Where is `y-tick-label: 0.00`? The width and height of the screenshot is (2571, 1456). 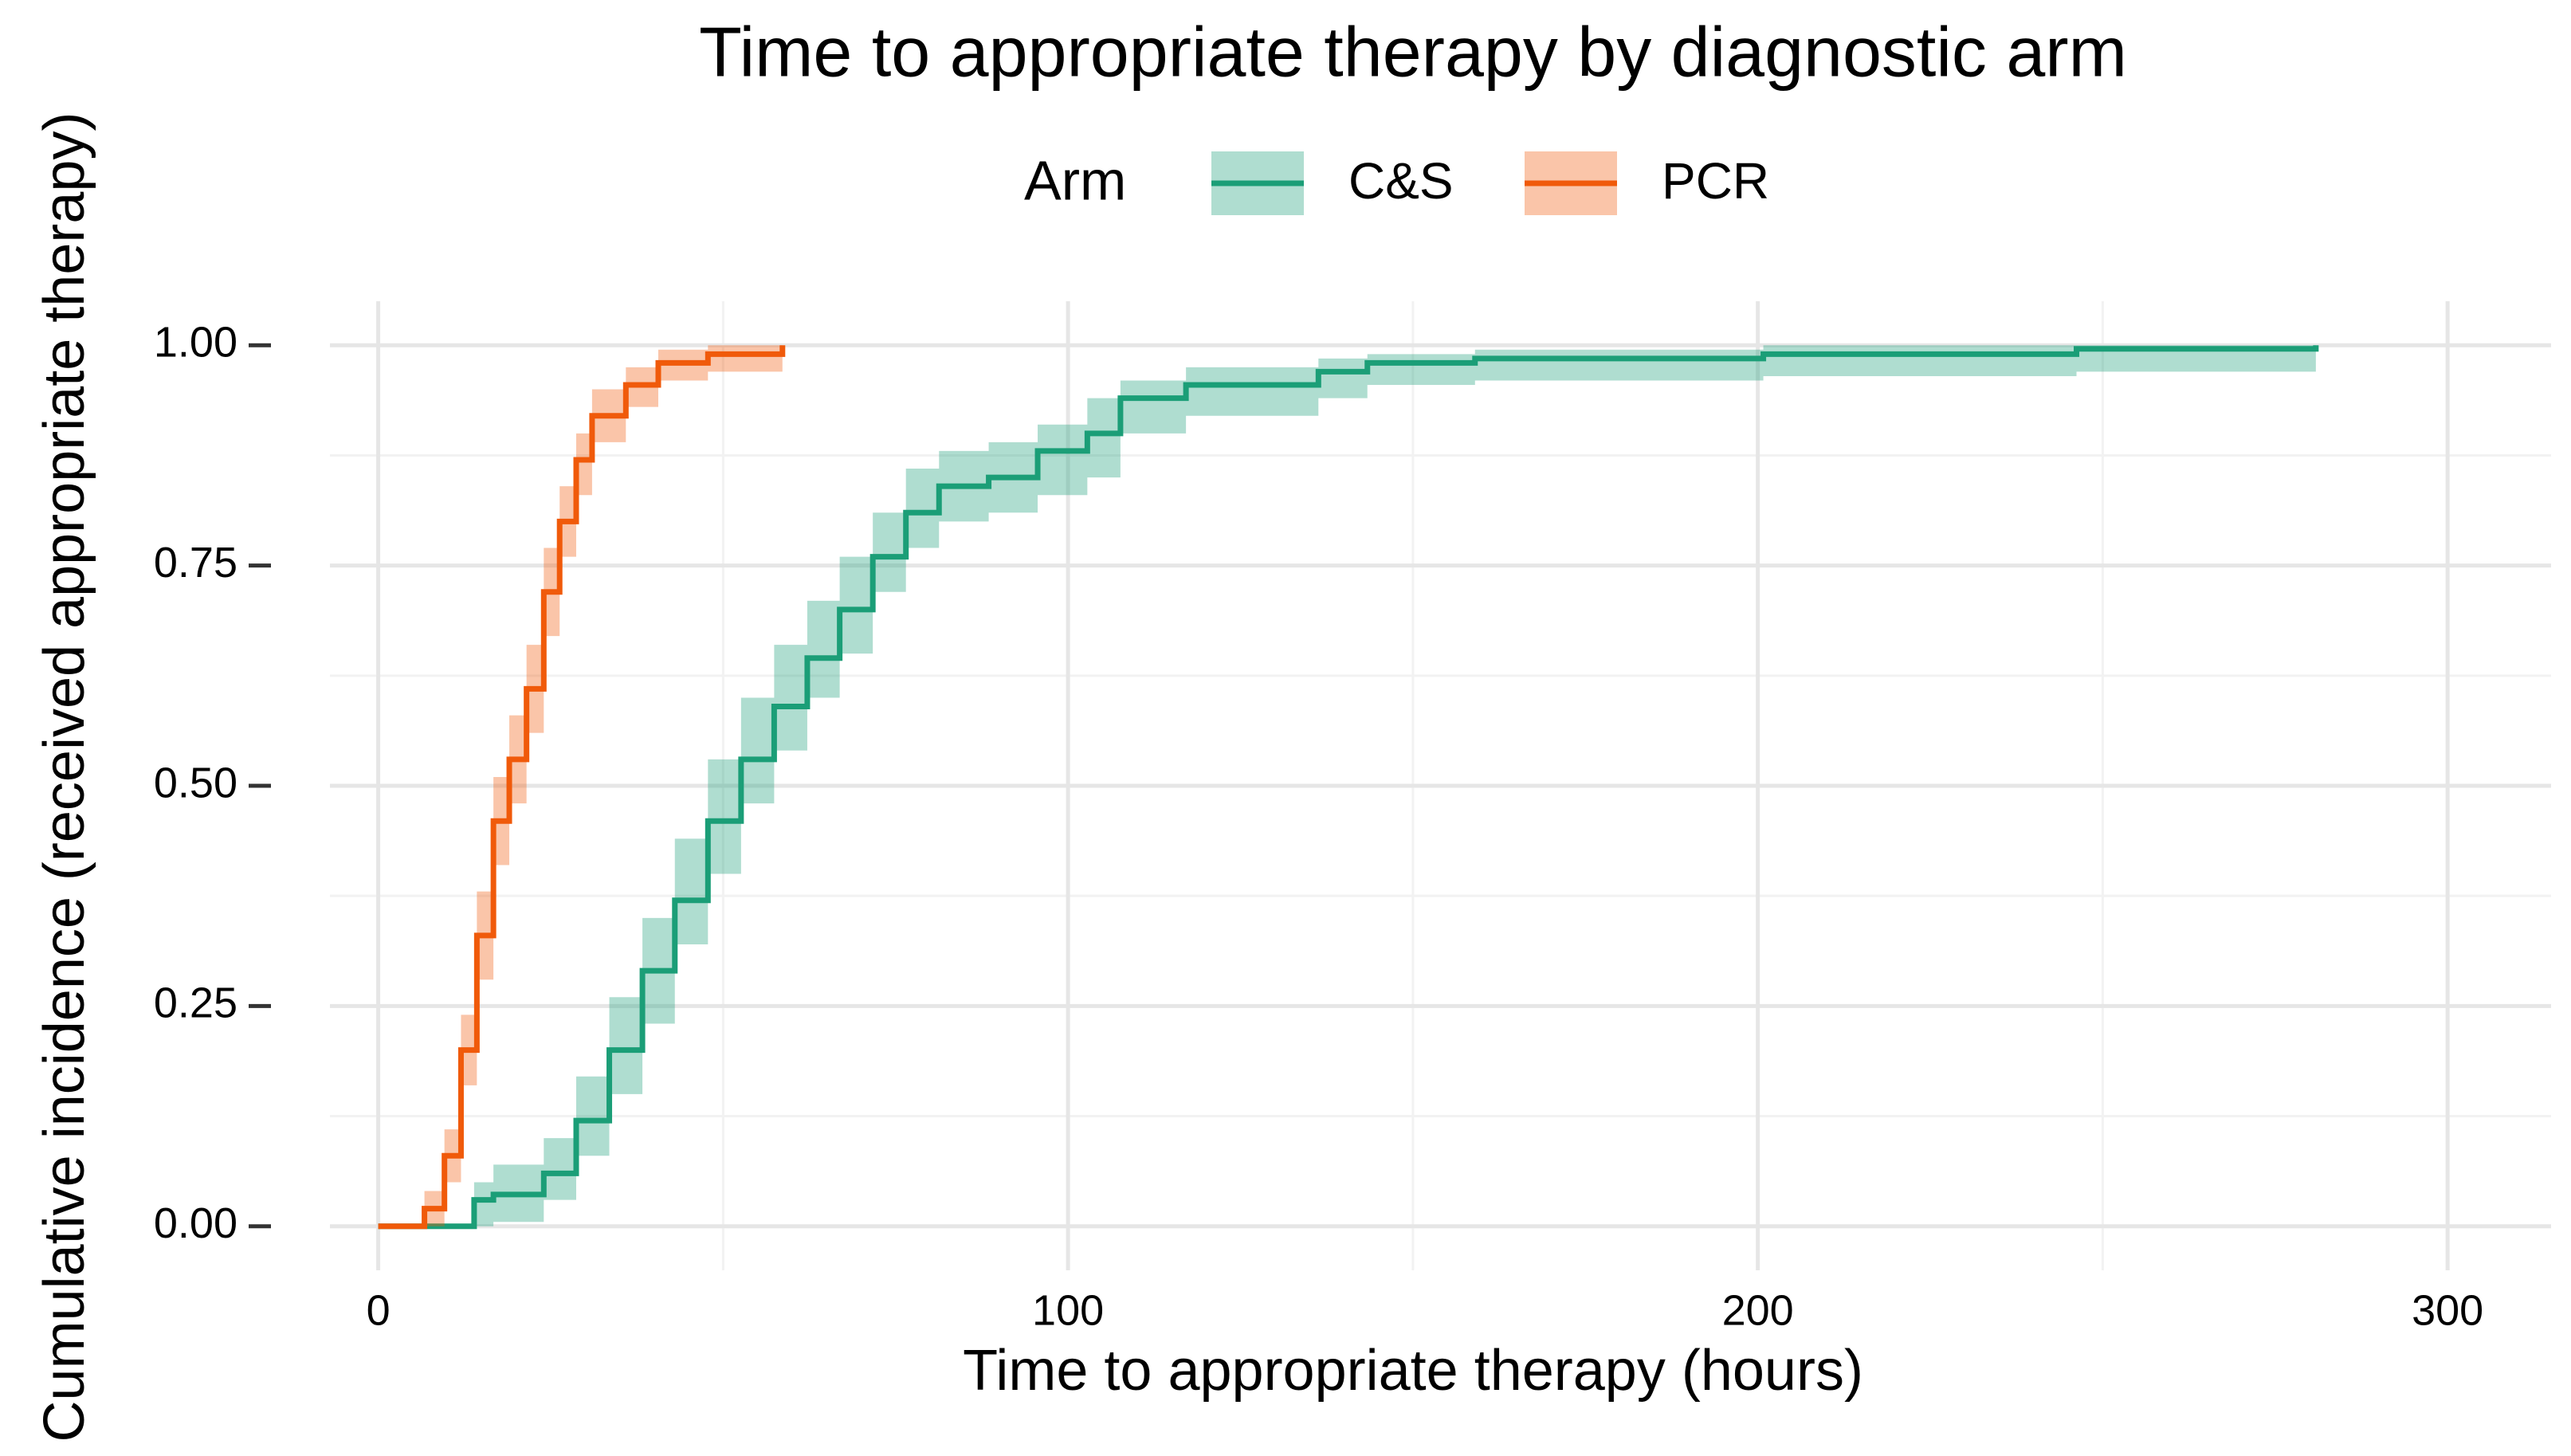
y-tick-label: 0.00 is located at coordinates (195, 1223).